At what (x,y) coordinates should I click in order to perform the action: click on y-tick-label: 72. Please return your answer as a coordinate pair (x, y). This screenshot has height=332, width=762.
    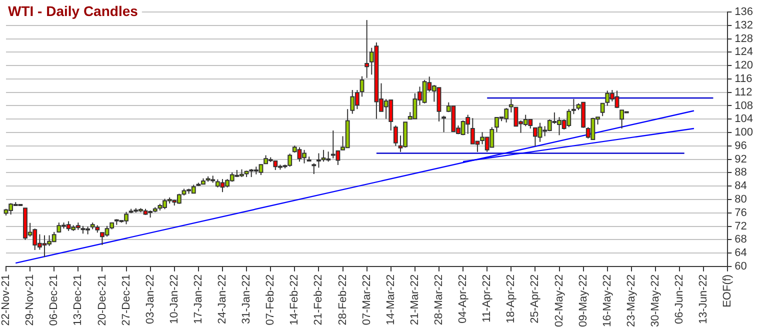
    Looking at the image, I should click on (740, 226).